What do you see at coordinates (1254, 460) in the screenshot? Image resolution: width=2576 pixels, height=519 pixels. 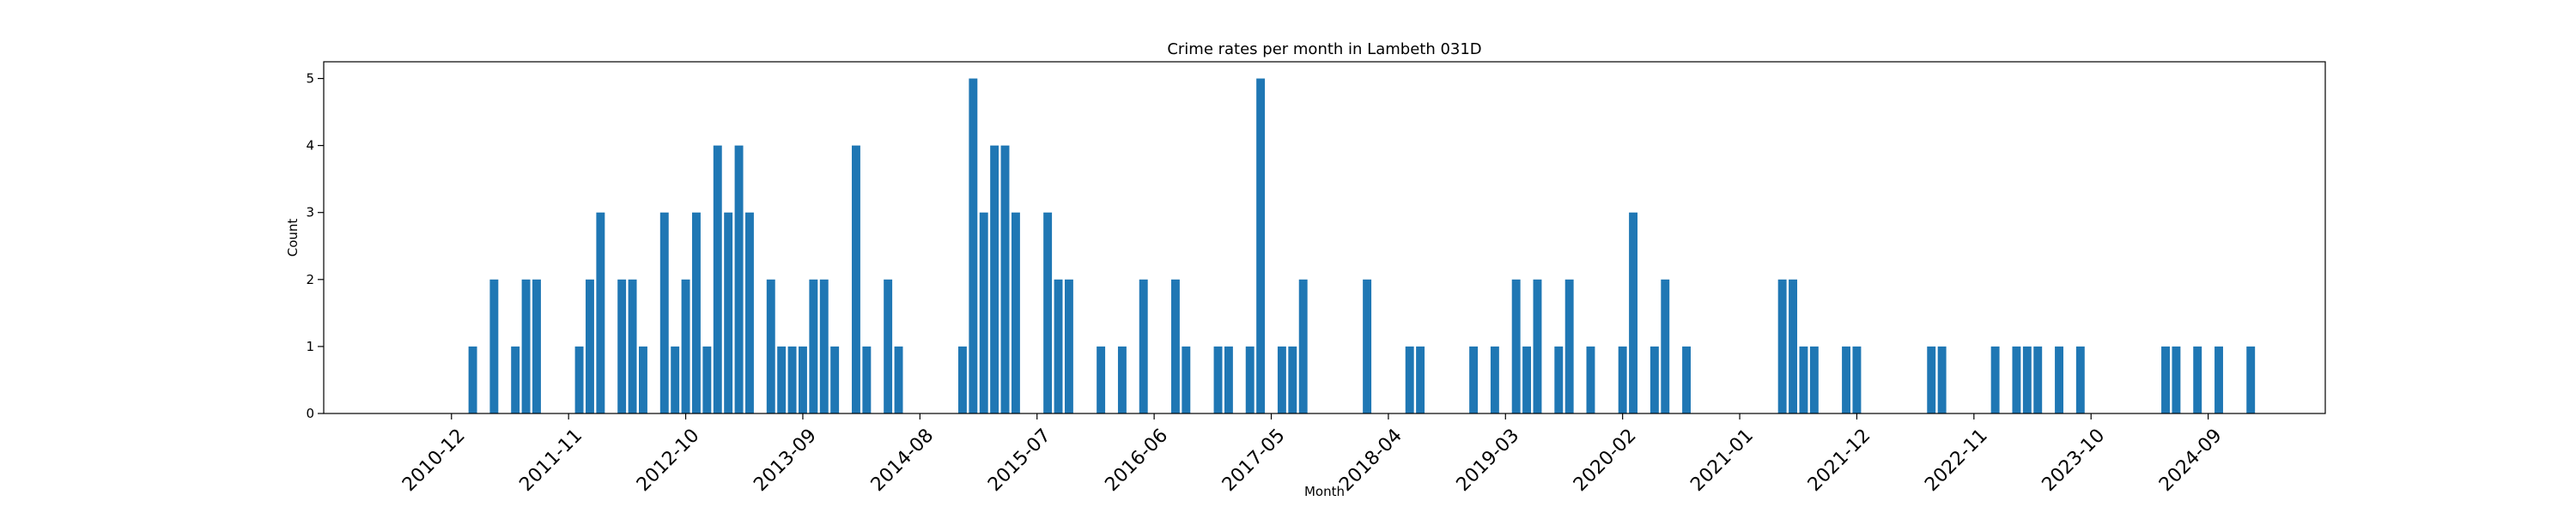 I see `x-tick-label: 2017-05` at bounding box center [1254, 460].